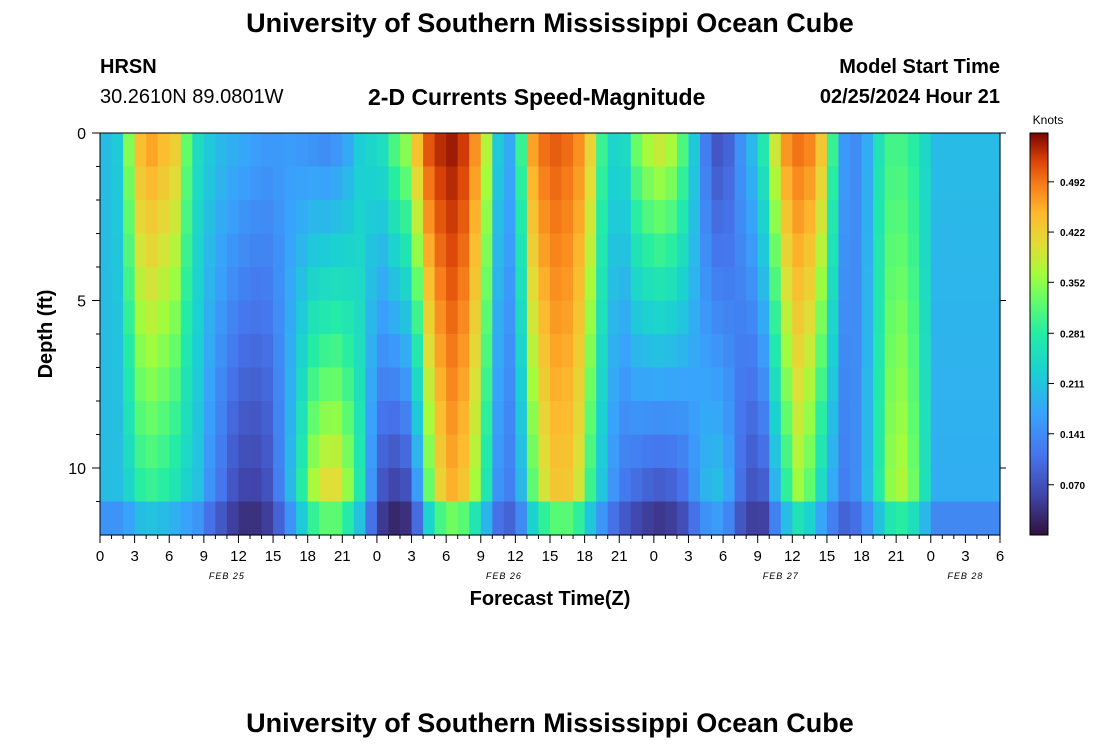  Describe the element at coordinates (1072, 486) in the screenshot. I see `colorbar-tick-label: 0.070` at that location.